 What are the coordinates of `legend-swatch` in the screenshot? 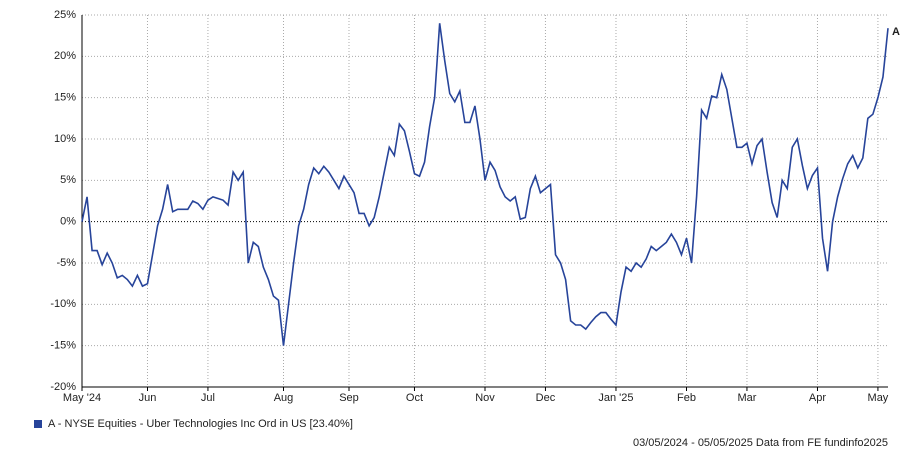 It's located at (38, 424).